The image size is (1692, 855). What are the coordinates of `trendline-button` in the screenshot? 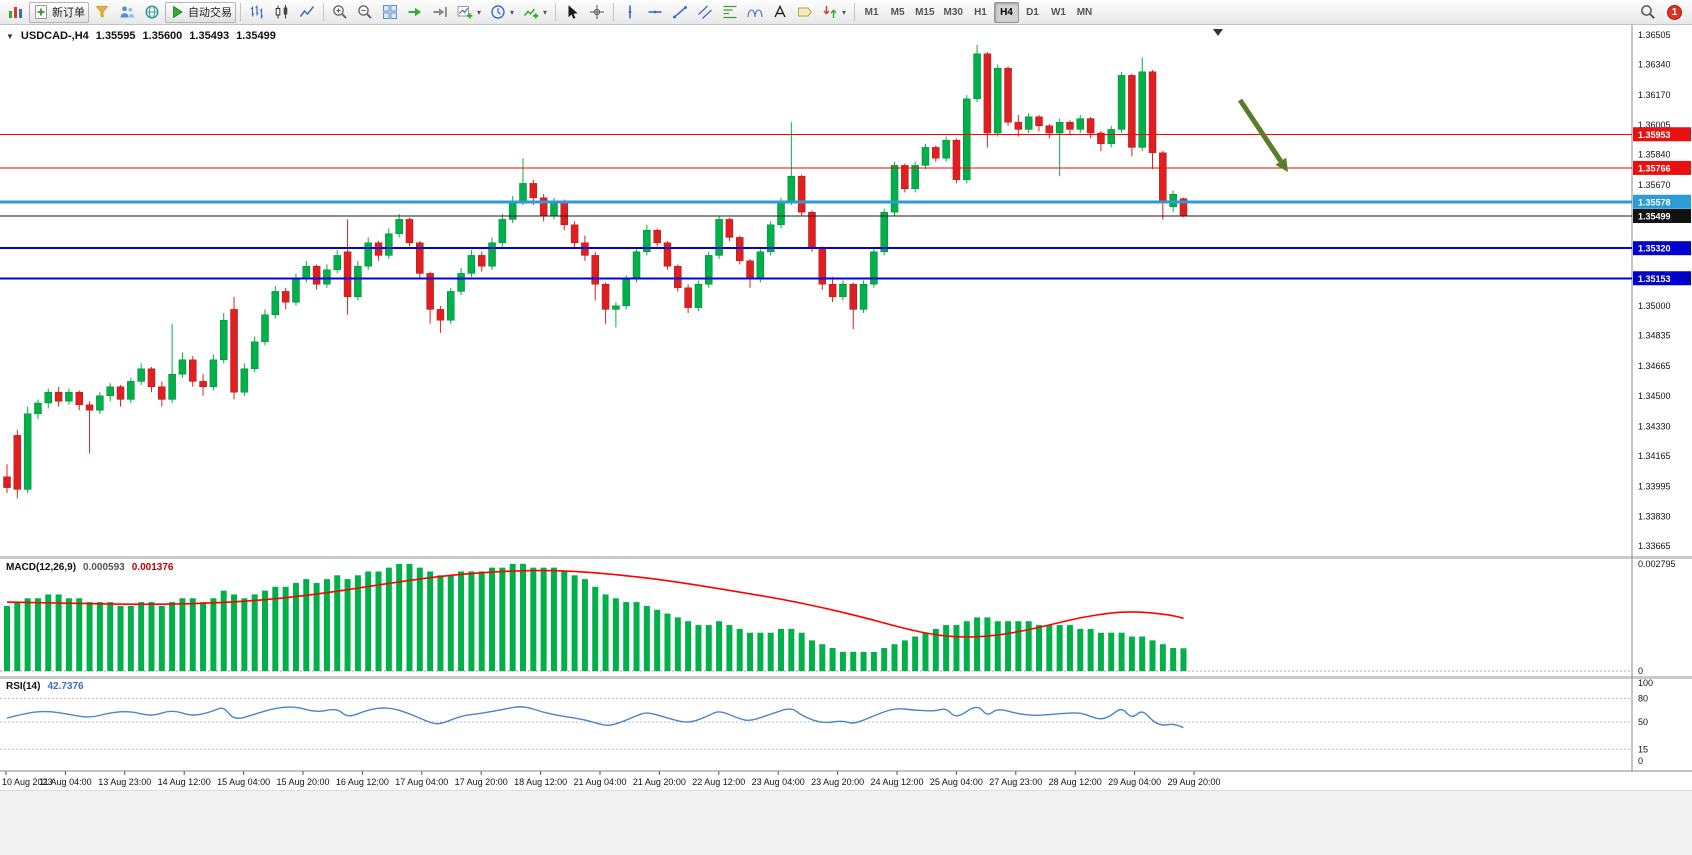 It's located at (680, 12).